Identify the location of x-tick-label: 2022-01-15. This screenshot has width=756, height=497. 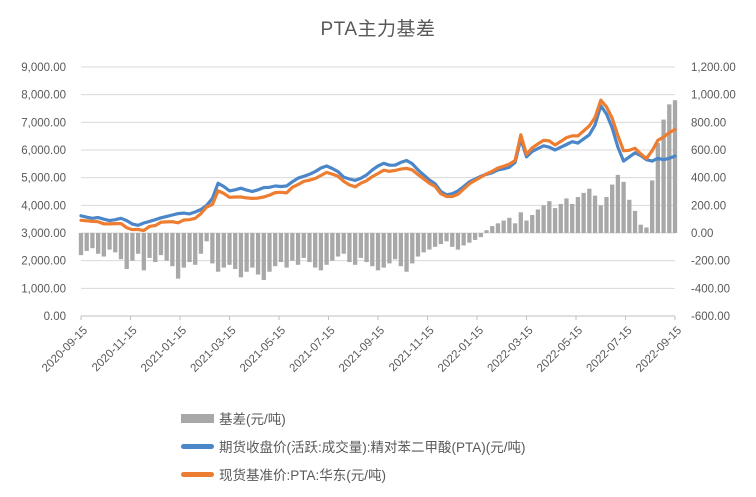
(461, 350).